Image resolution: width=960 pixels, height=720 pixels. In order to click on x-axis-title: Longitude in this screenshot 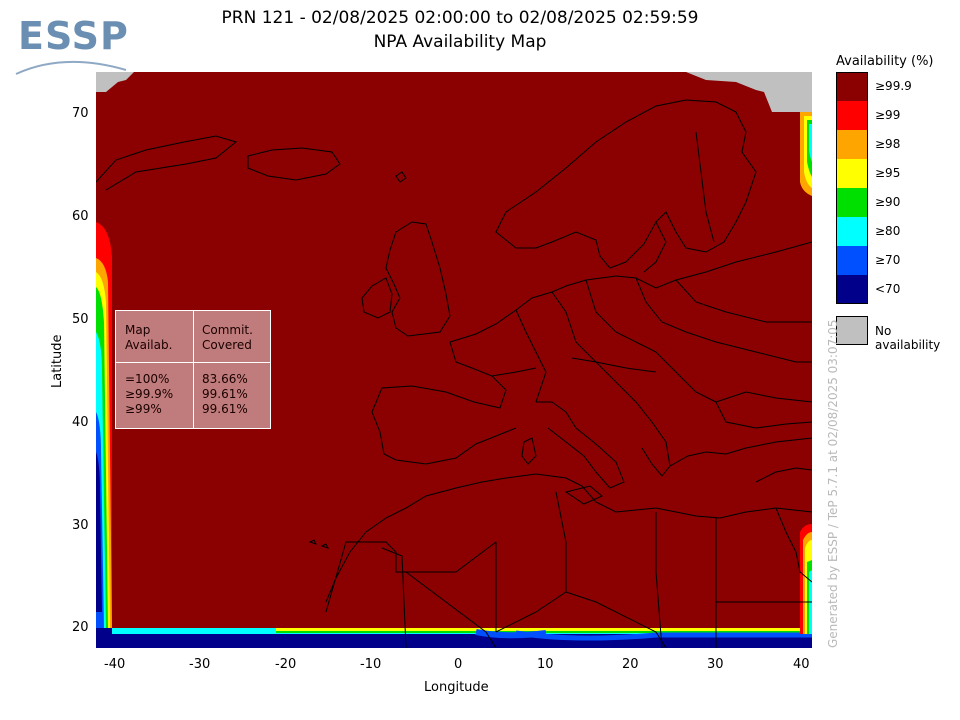, I will do `click(456, 687)`.